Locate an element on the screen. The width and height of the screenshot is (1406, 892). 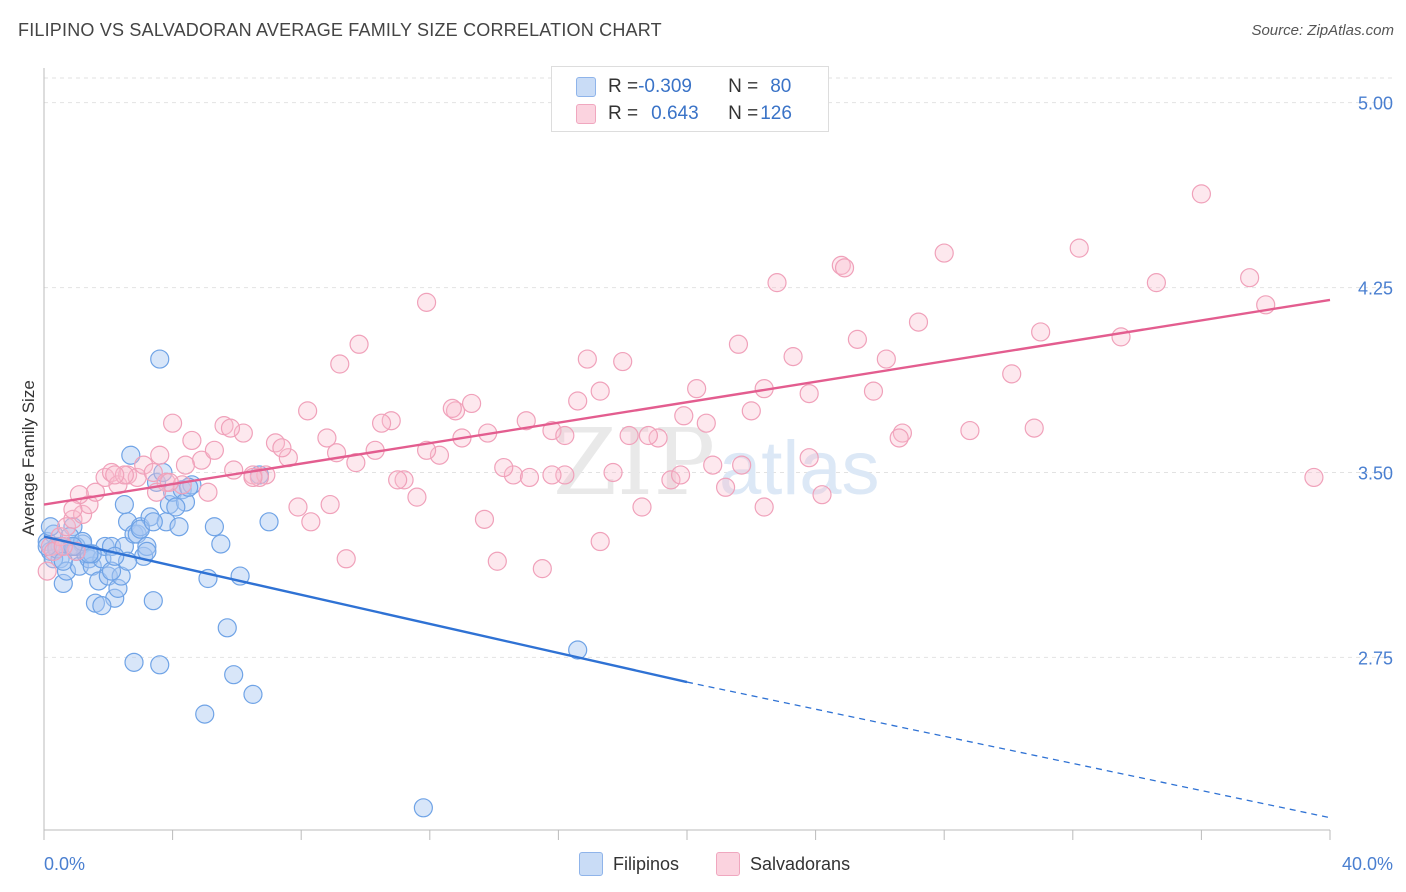
legend-r-label: R = is located at coordinates (623, 86).